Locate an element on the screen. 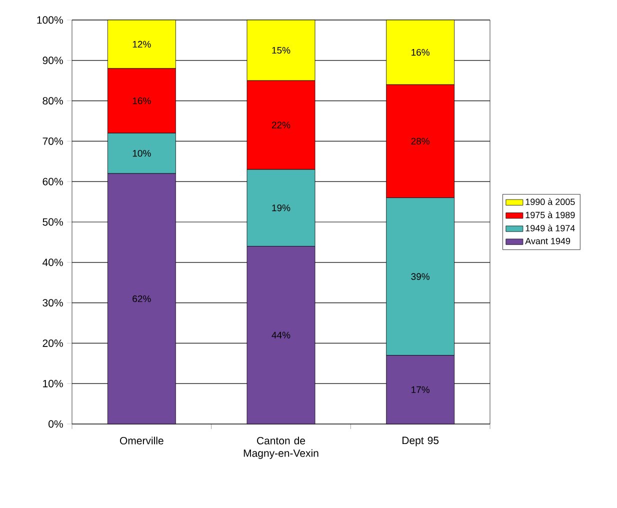 The width and height of the screenshot is (617, 508). y-tick-label: 60% is located at coordinates (52, 182).